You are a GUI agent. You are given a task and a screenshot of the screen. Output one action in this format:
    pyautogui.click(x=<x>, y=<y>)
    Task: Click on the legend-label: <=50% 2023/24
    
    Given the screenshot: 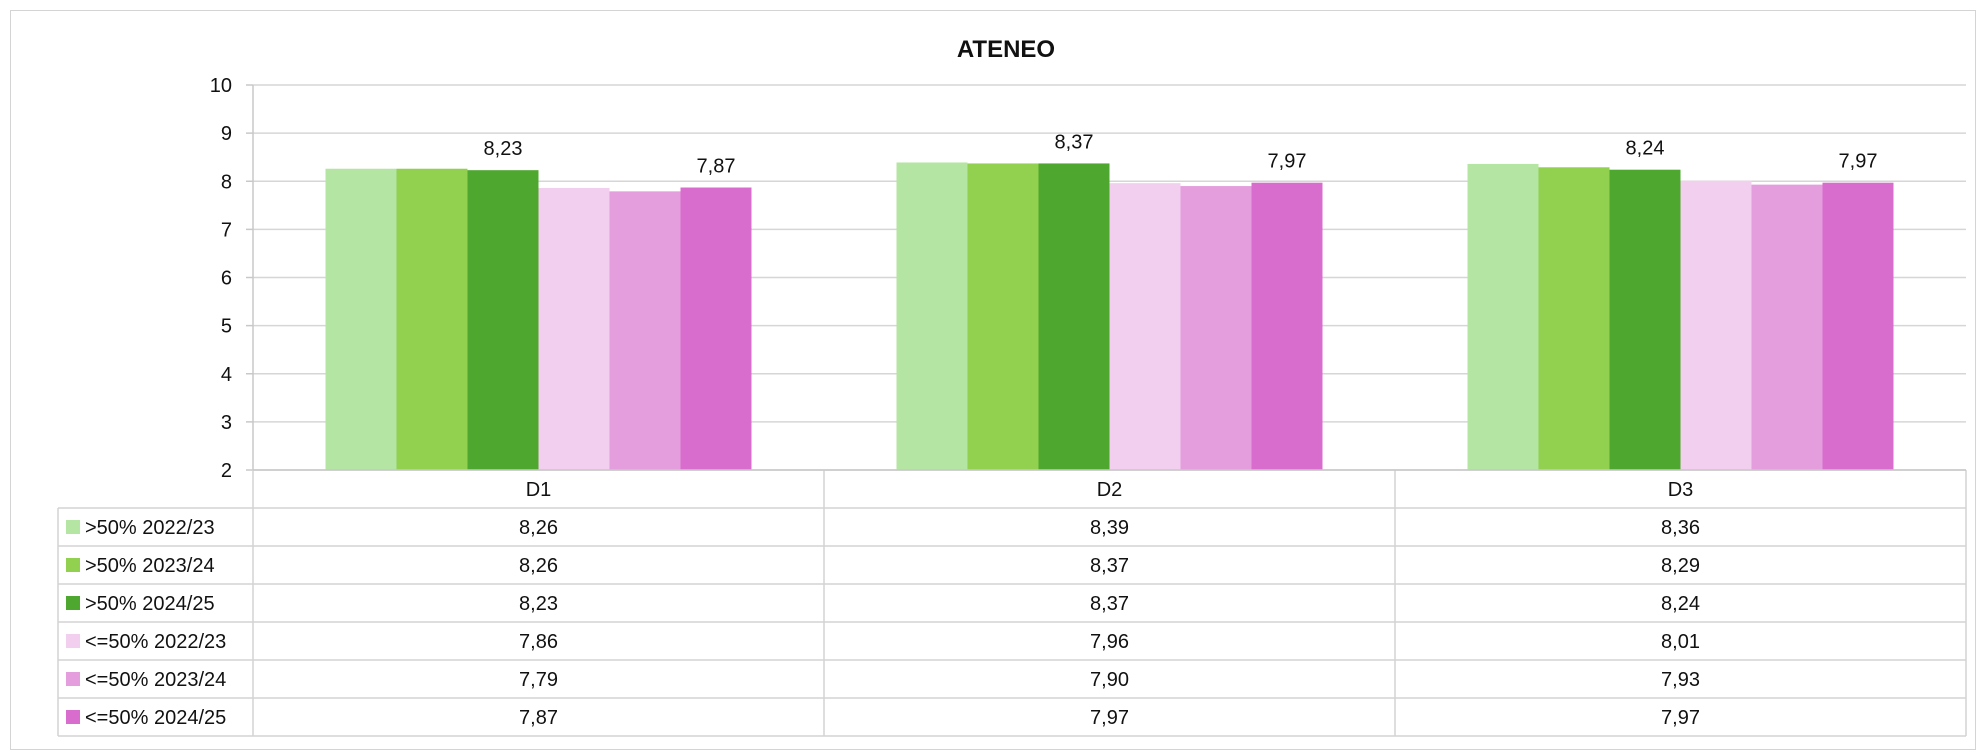 What is the action you would take?
    pyautogui.click(x=155, y=680)
    